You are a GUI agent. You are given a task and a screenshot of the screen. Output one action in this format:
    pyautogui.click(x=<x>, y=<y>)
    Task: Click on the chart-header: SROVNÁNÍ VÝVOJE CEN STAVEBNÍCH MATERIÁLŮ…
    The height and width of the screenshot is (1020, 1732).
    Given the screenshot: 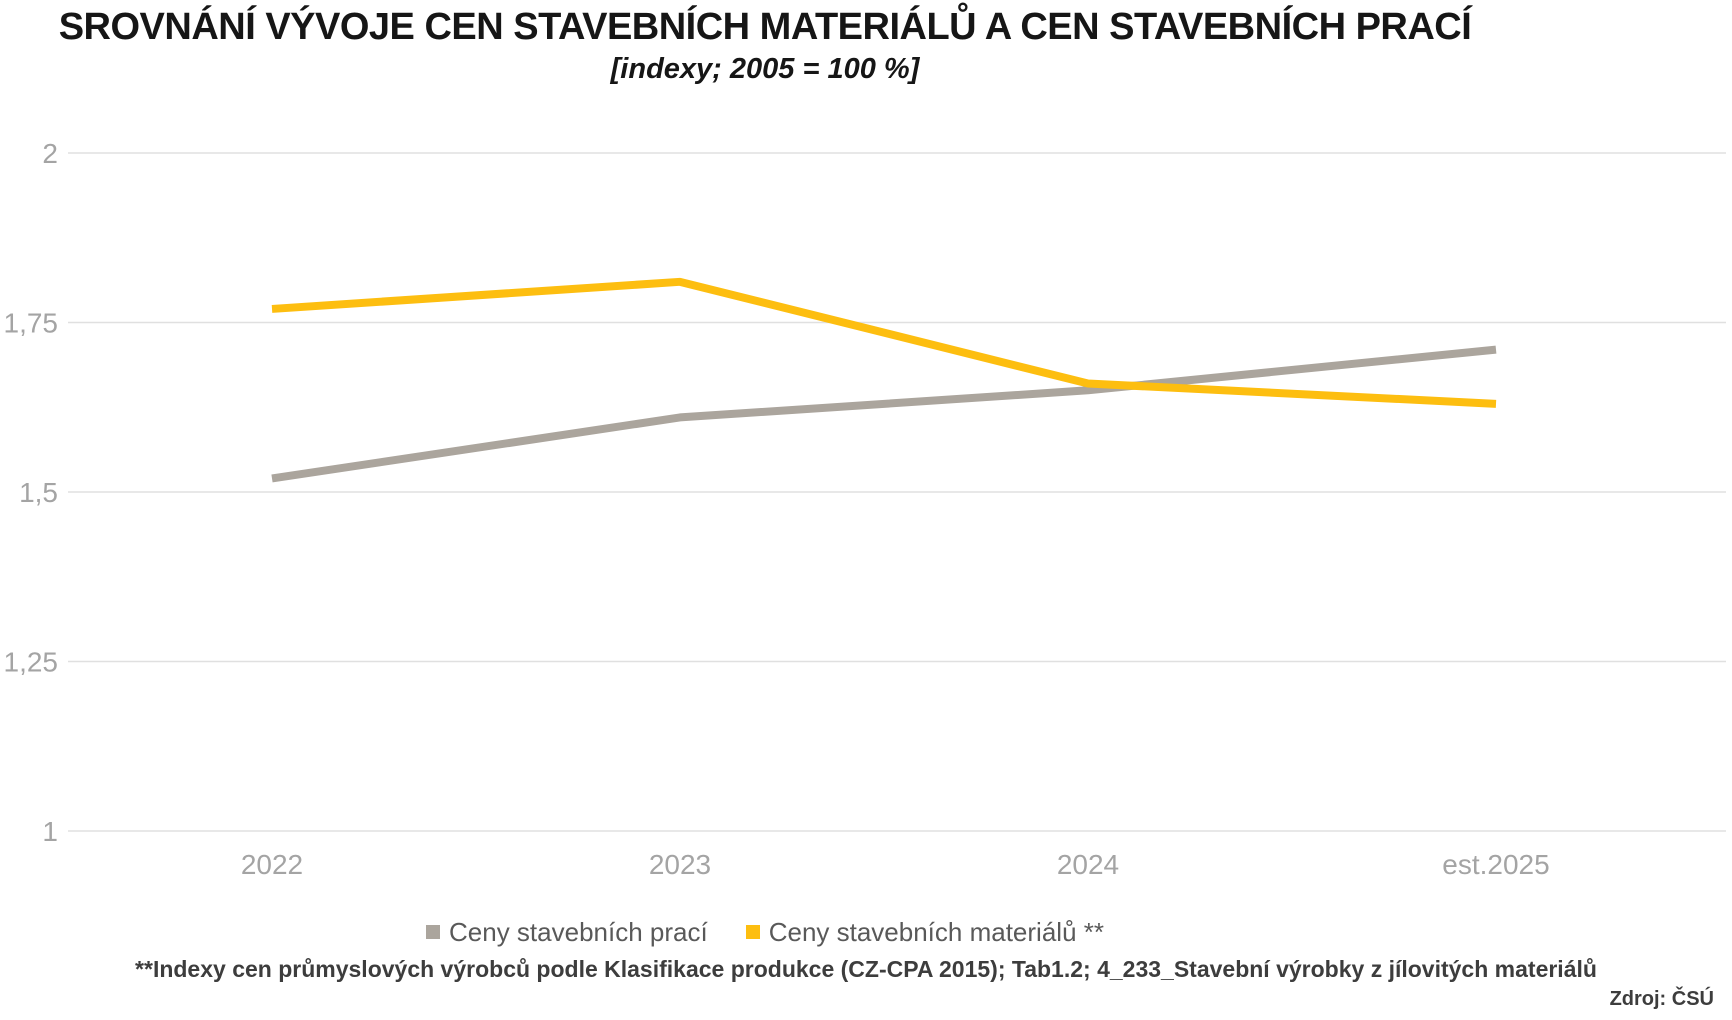 What is the action you would take?
    pyautogui.click(x=765, y=46)
    